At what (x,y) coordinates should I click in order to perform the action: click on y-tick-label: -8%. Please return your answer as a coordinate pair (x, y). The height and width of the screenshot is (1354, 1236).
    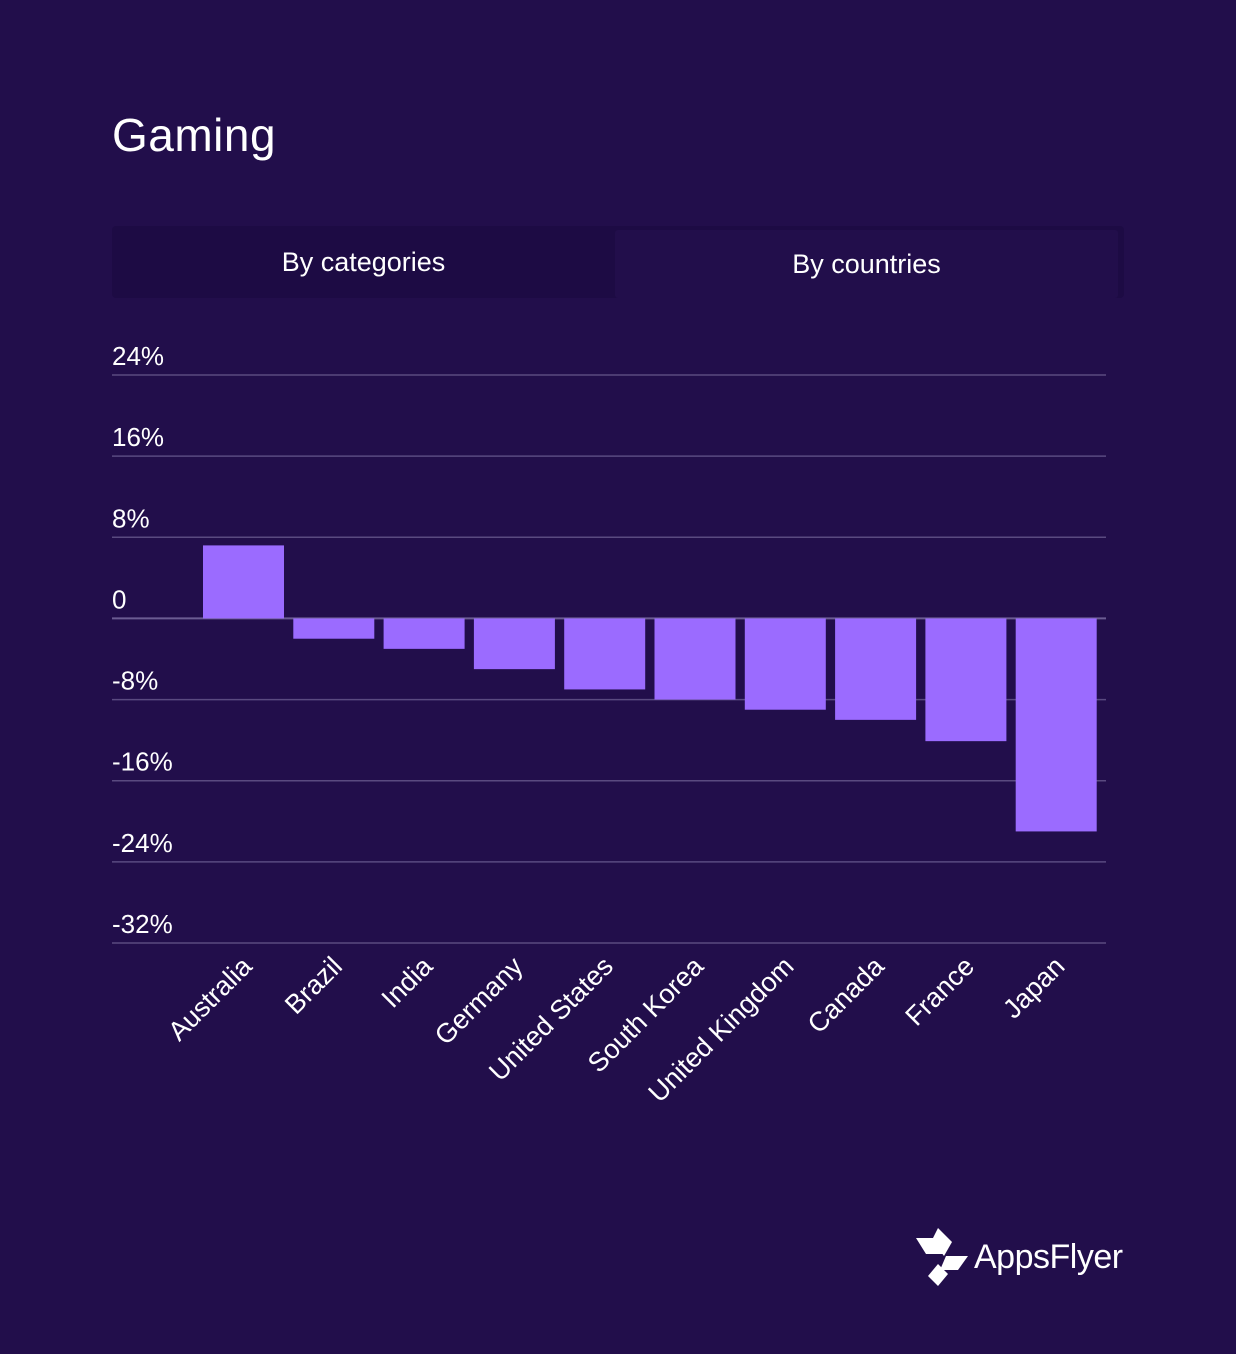
    Looking at the image, I should click on (135, 681).